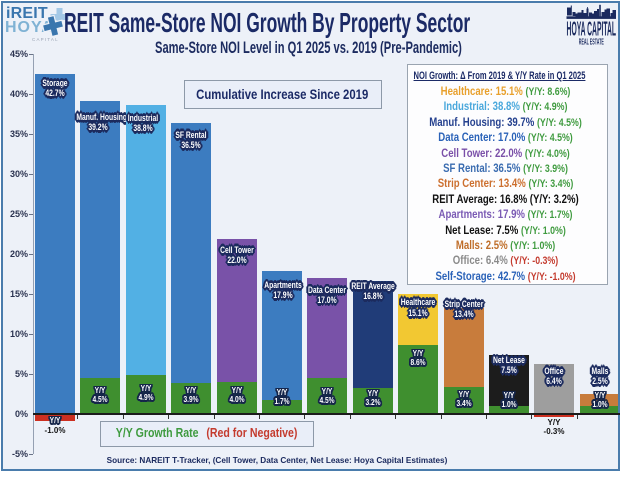  I want to click on svg-text: HOYA CAPITAL, so click(592, 30).